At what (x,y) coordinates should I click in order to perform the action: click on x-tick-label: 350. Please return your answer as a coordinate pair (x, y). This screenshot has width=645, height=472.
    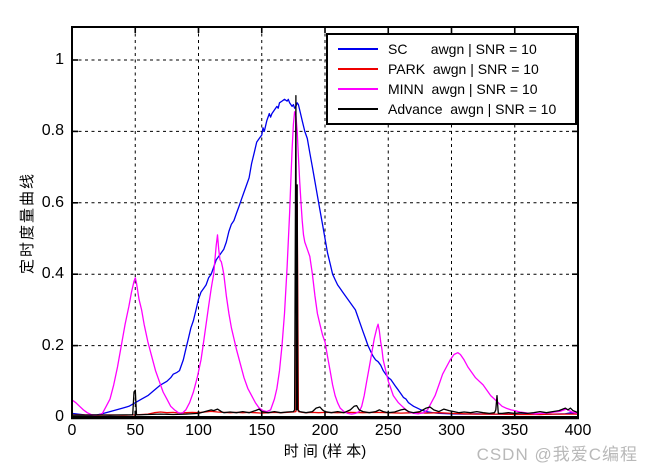
    Looking at the image, I should click on (515, 430).